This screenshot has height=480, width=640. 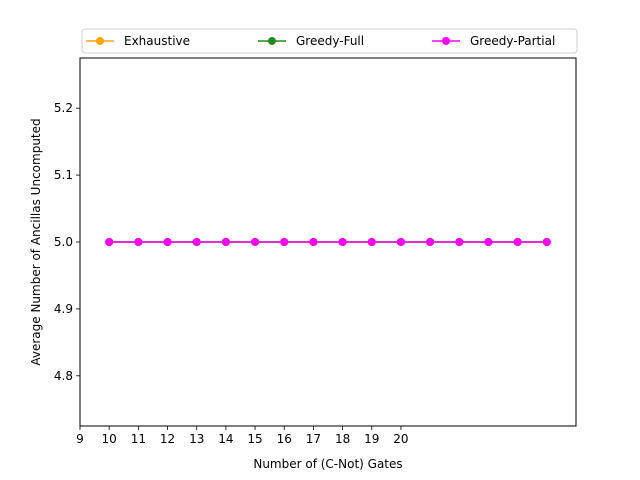 What do you see at coordinates (36, 241) in the screenshot?
I see `y-axis-label: Average Number of Ancillas Uncomputed` at bounding box center [36, 241].